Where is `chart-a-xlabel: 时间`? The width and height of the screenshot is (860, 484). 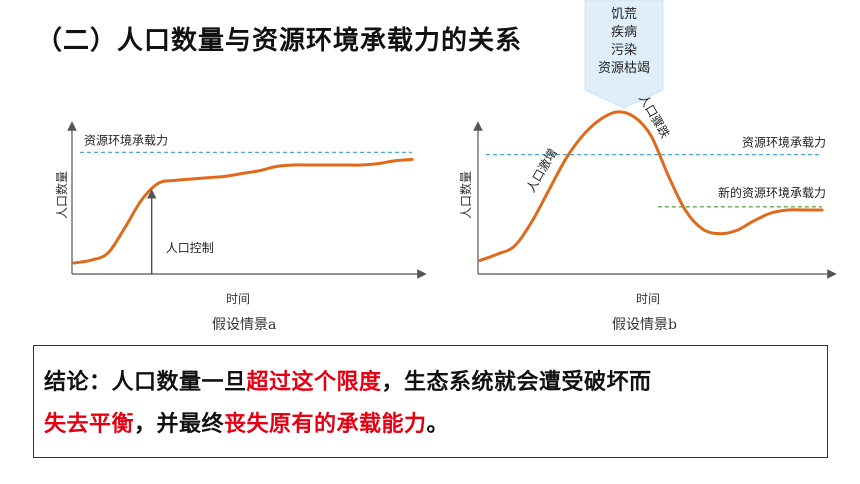 chart-a-xlabel: 时间 is located at coordinates (238, 299).